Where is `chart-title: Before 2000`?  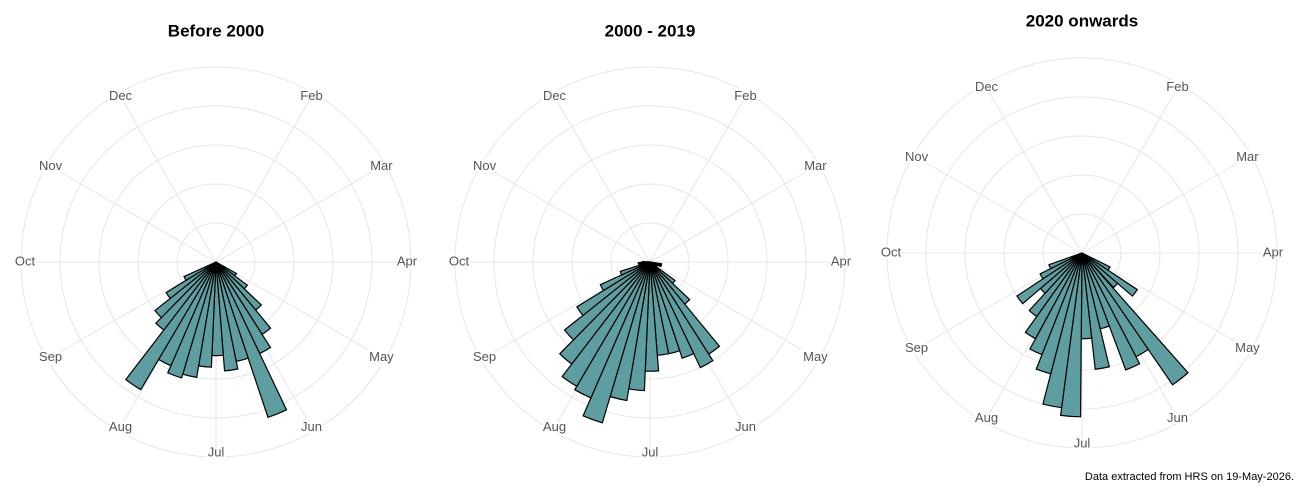
chart-title: Before 2000 is located at coordinates (216, 30).